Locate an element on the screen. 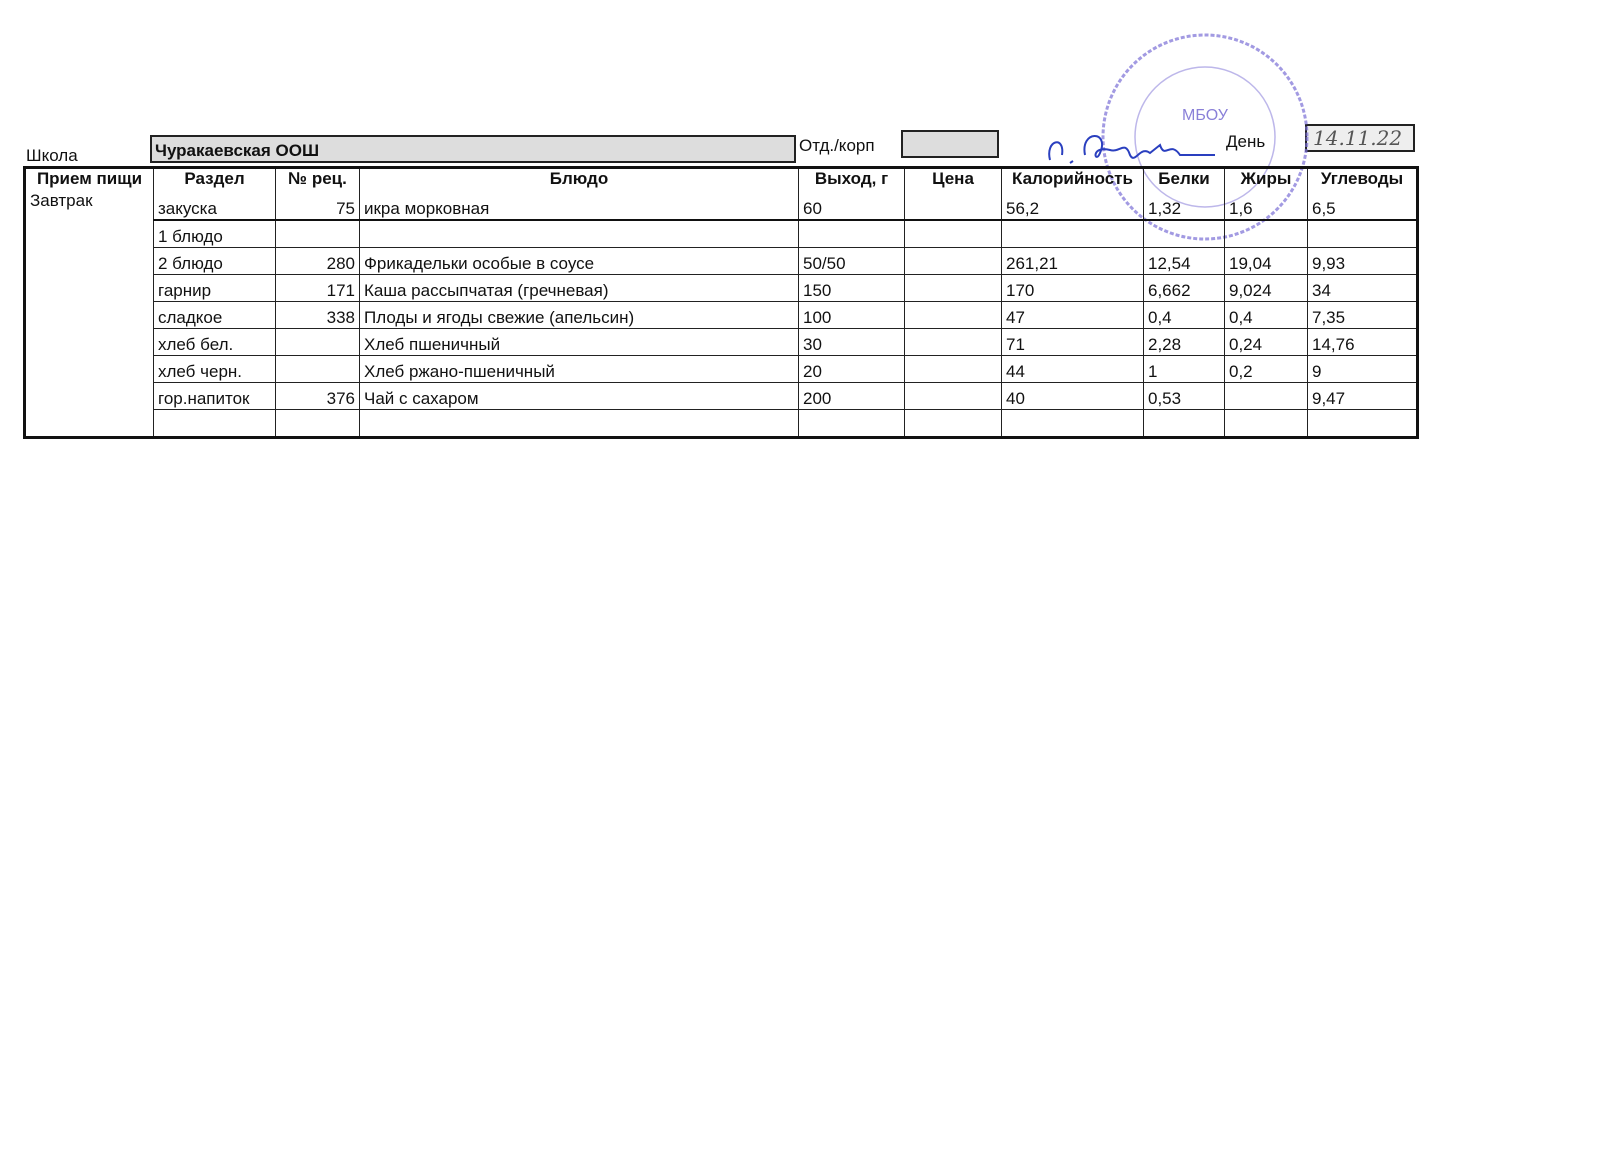 This screenshot has width=1600, height=1164. cell-protein: 12,54 is located at coordinates (1184, 261).